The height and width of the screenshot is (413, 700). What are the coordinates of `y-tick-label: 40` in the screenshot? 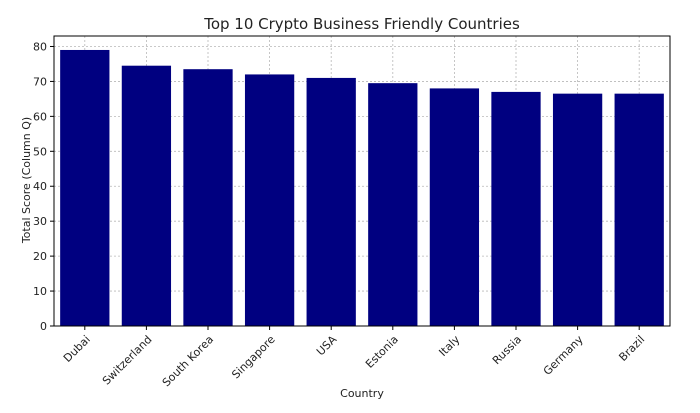 It's located at (40, 186).